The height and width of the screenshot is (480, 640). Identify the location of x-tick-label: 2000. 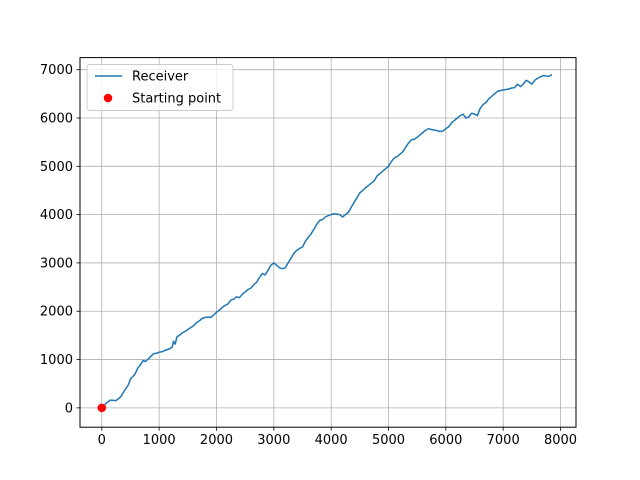
(216, 440).